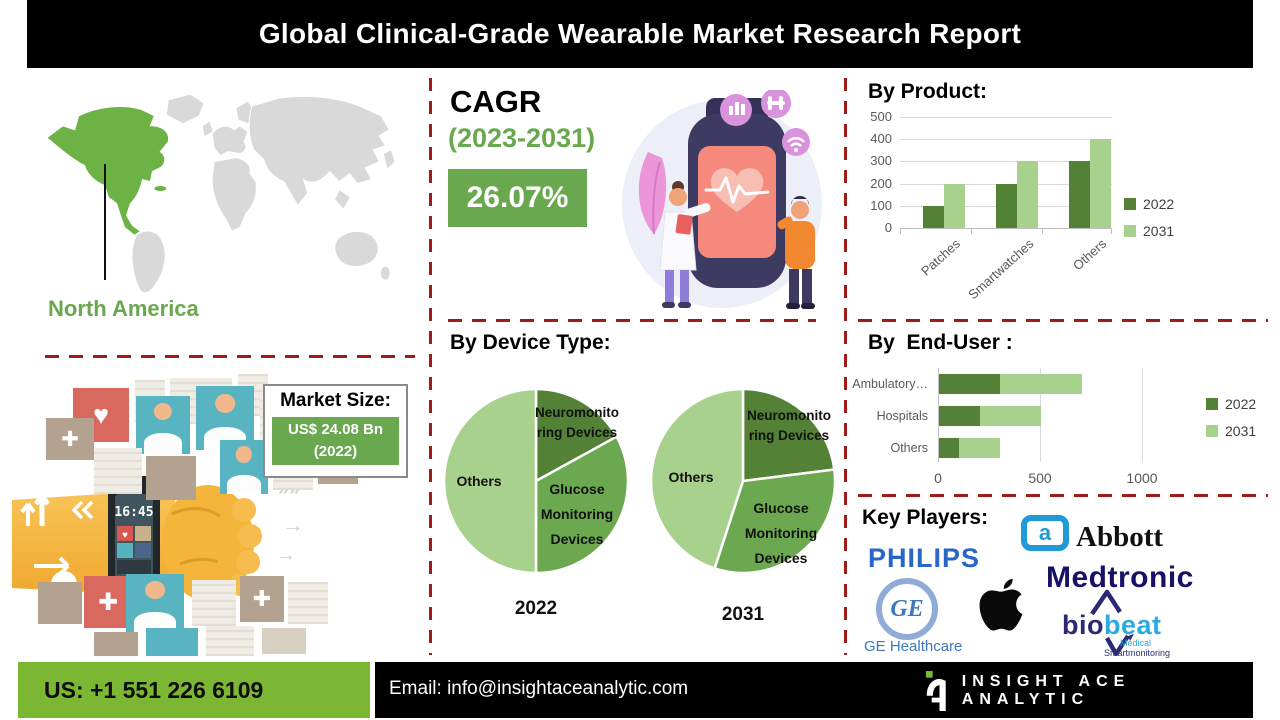 The image size is (1280, 720). Describe the element at coordinates (335, 441) in the screenshot. I see `market-size-value-box: US$ 24.08 Bn (2022)` at that location.